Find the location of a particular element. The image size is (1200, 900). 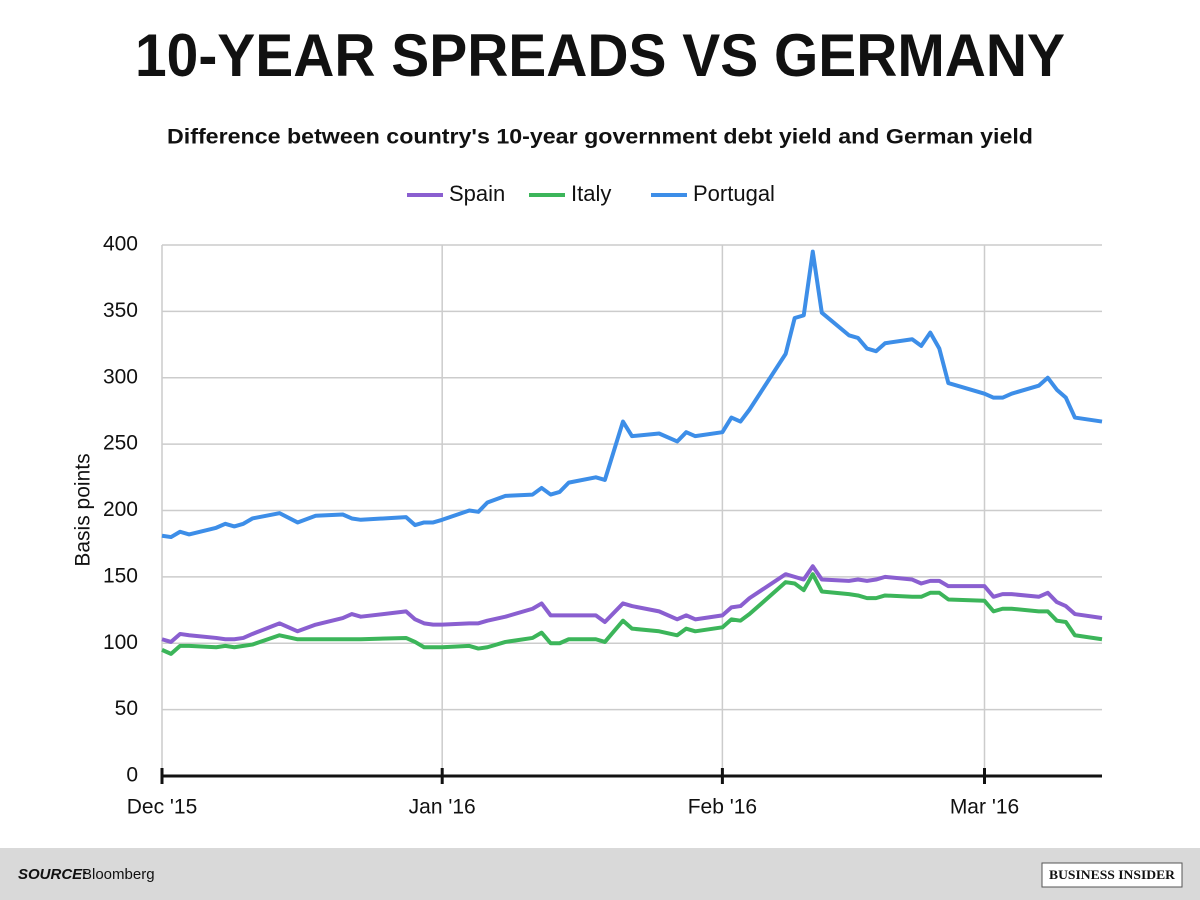

y-axis-label: Basis points is located at coordinates (83, 509).